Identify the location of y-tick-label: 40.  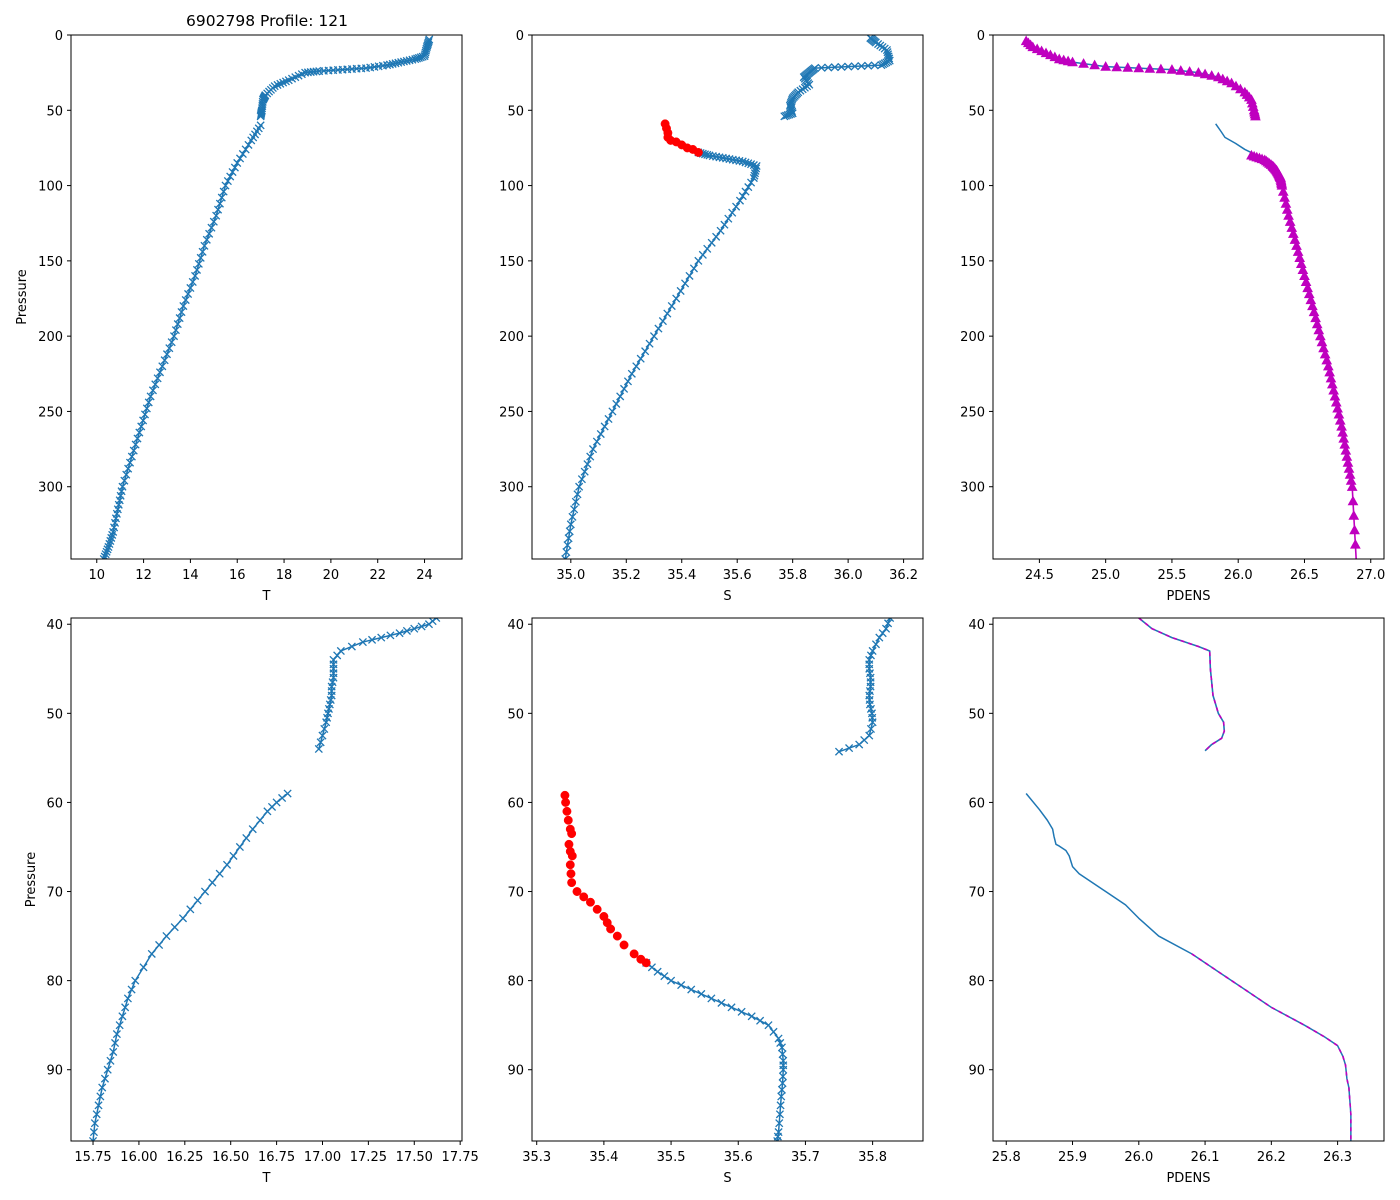
(515, 625).